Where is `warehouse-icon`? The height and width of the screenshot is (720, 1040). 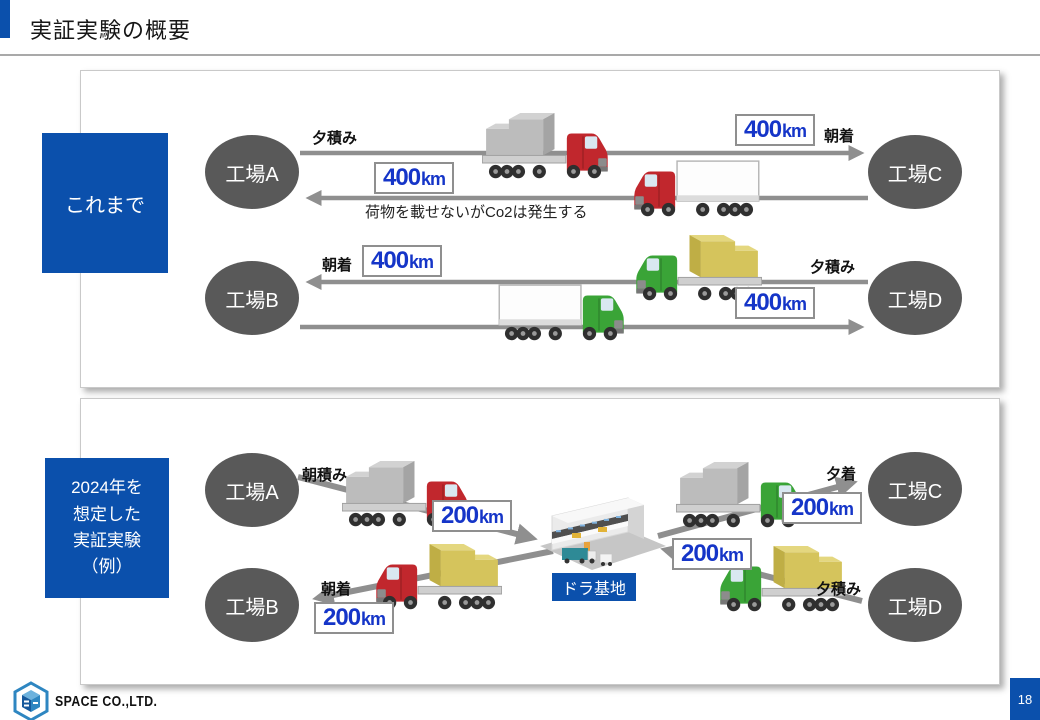 warehouse-icon is located at coordinates (603, 533).